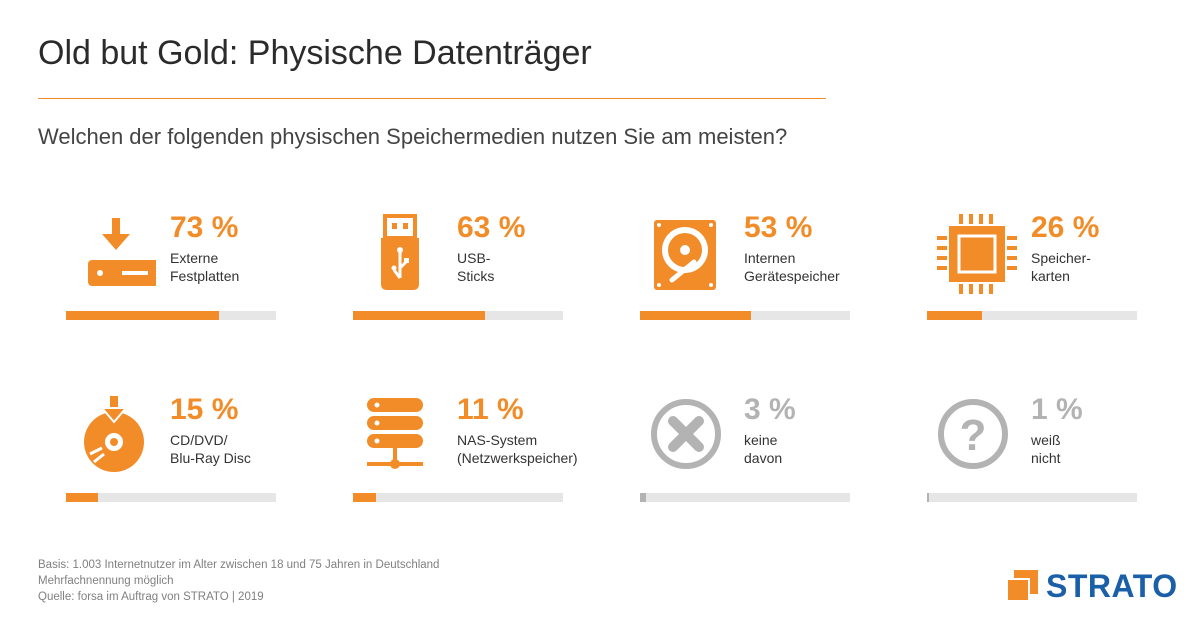  Describe the element at coordinates (210, 449) in the screenshot. I see `item-label: CD/DVD/ Blu-Ray Disc` at that location.